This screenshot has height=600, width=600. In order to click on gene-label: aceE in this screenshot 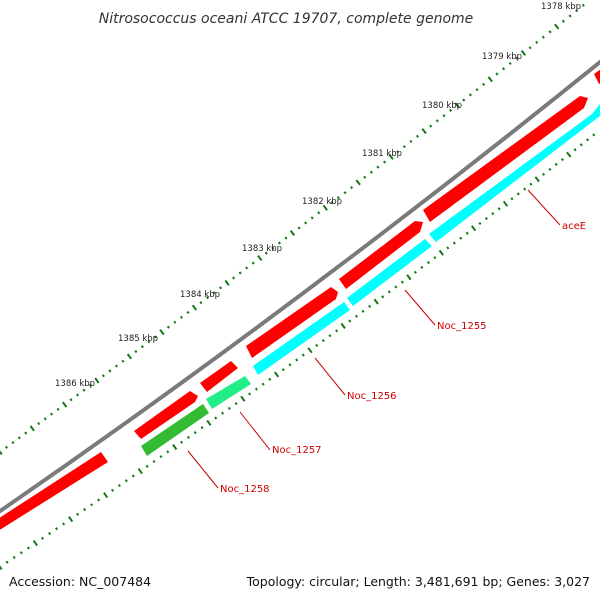, I will do `click(574, 226)`.